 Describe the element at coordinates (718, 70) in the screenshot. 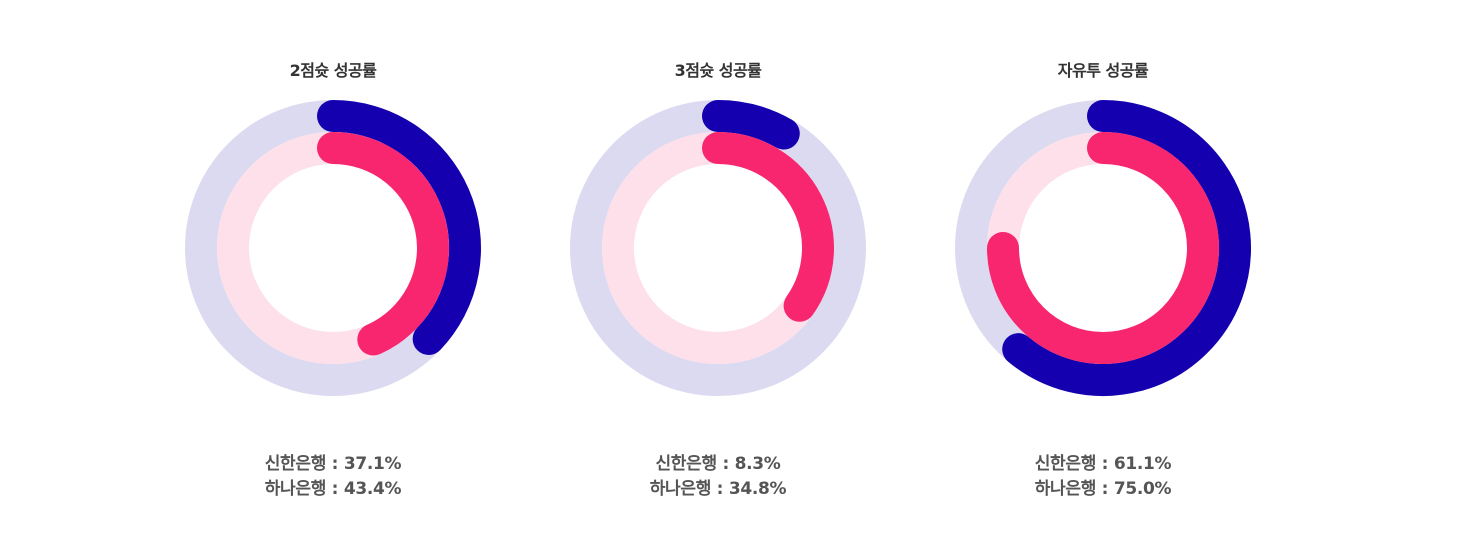

I see `chart-title: 3점슛 성공률` at that location.